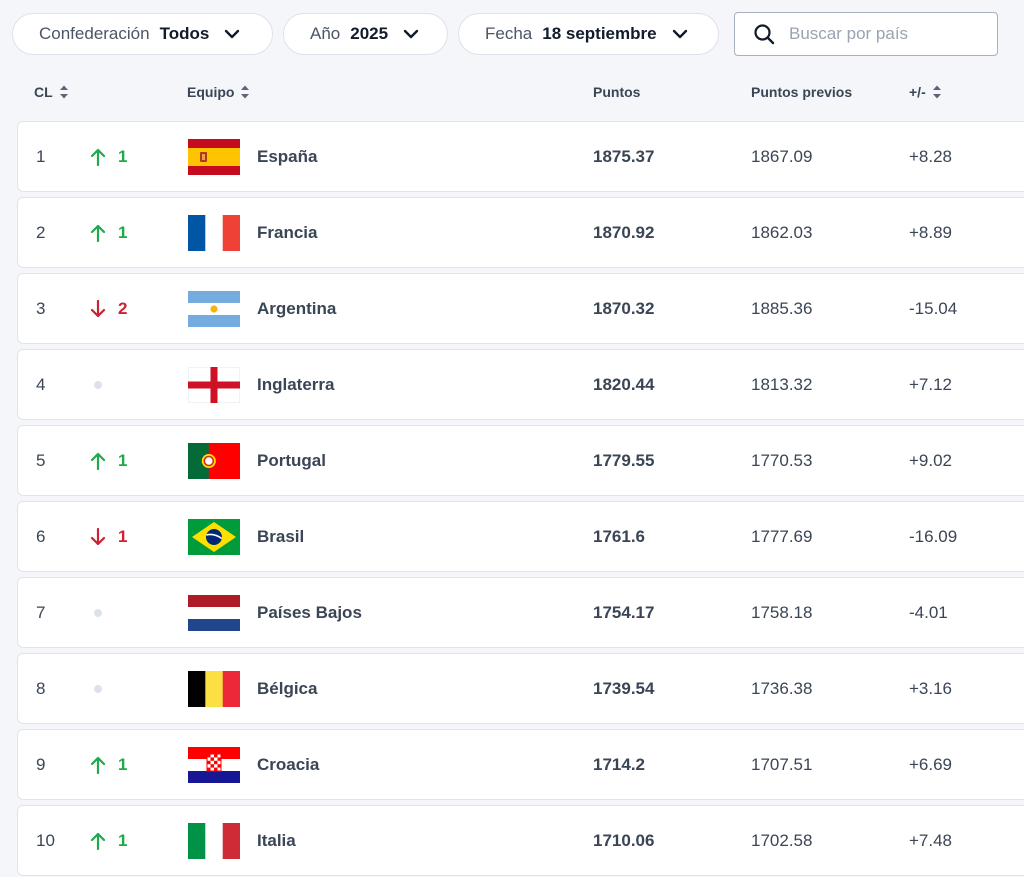 This screenshot has width=1024, height=877. I want to click on team-name: Inglaterra, so click(296, 384).